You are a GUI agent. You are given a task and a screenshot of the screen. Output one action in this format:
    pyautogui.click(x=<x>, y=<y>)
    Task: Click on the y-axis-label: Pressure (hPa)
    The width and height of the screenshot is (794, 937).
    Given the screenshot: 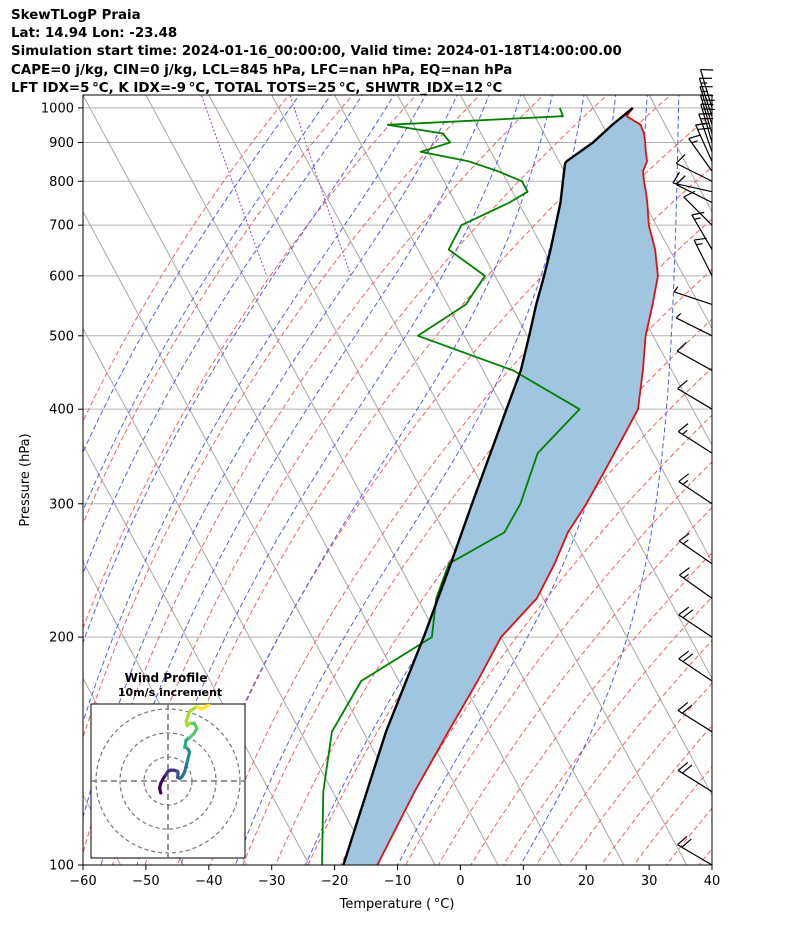 What is the action you would take?
    pyautogui.click(x=25, y=479)
    